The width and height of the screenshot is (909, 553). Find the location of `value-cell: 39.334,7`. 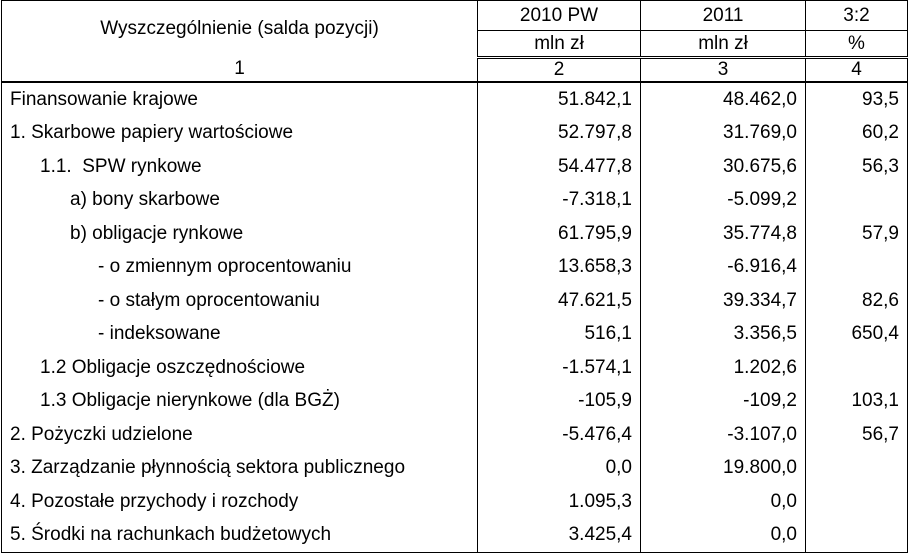

value-cell: 39.334,7 is located at coordinates (723, 301).